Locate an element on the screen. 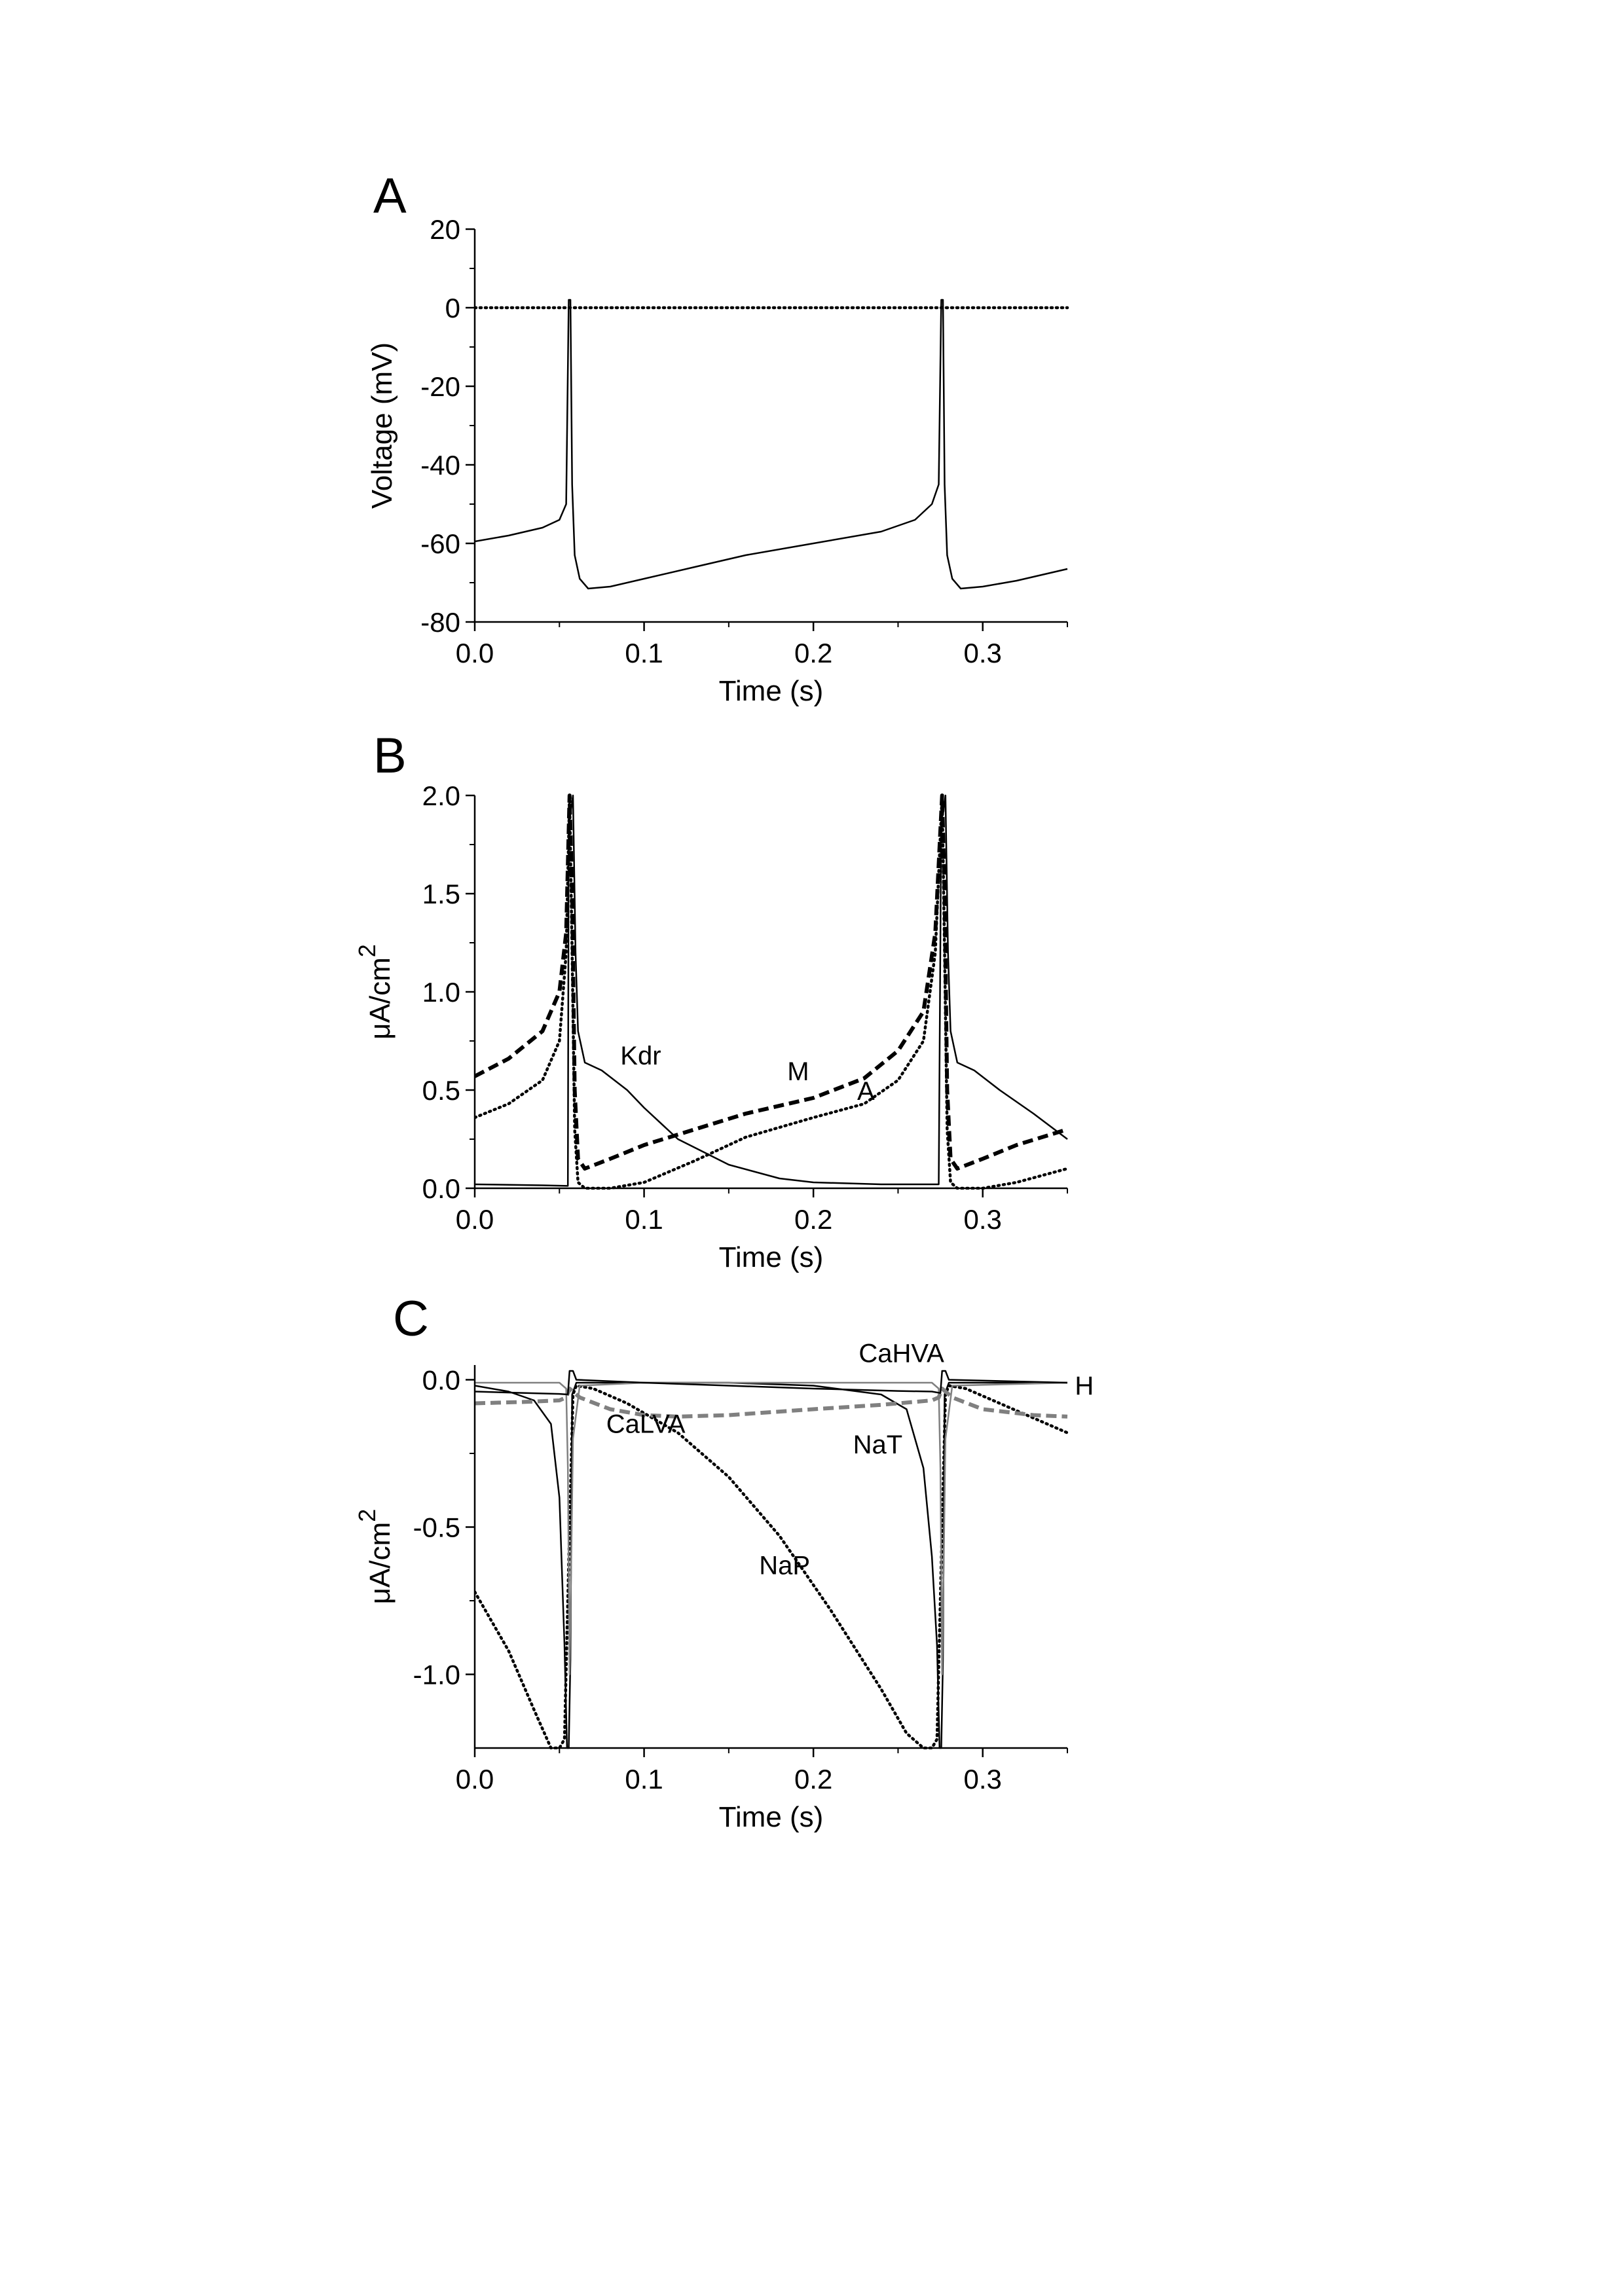 Image resolution: width=1624 pixels, height=2296 pixels. y-tick-label: -1.0 is located at coordinates (436, 1675).